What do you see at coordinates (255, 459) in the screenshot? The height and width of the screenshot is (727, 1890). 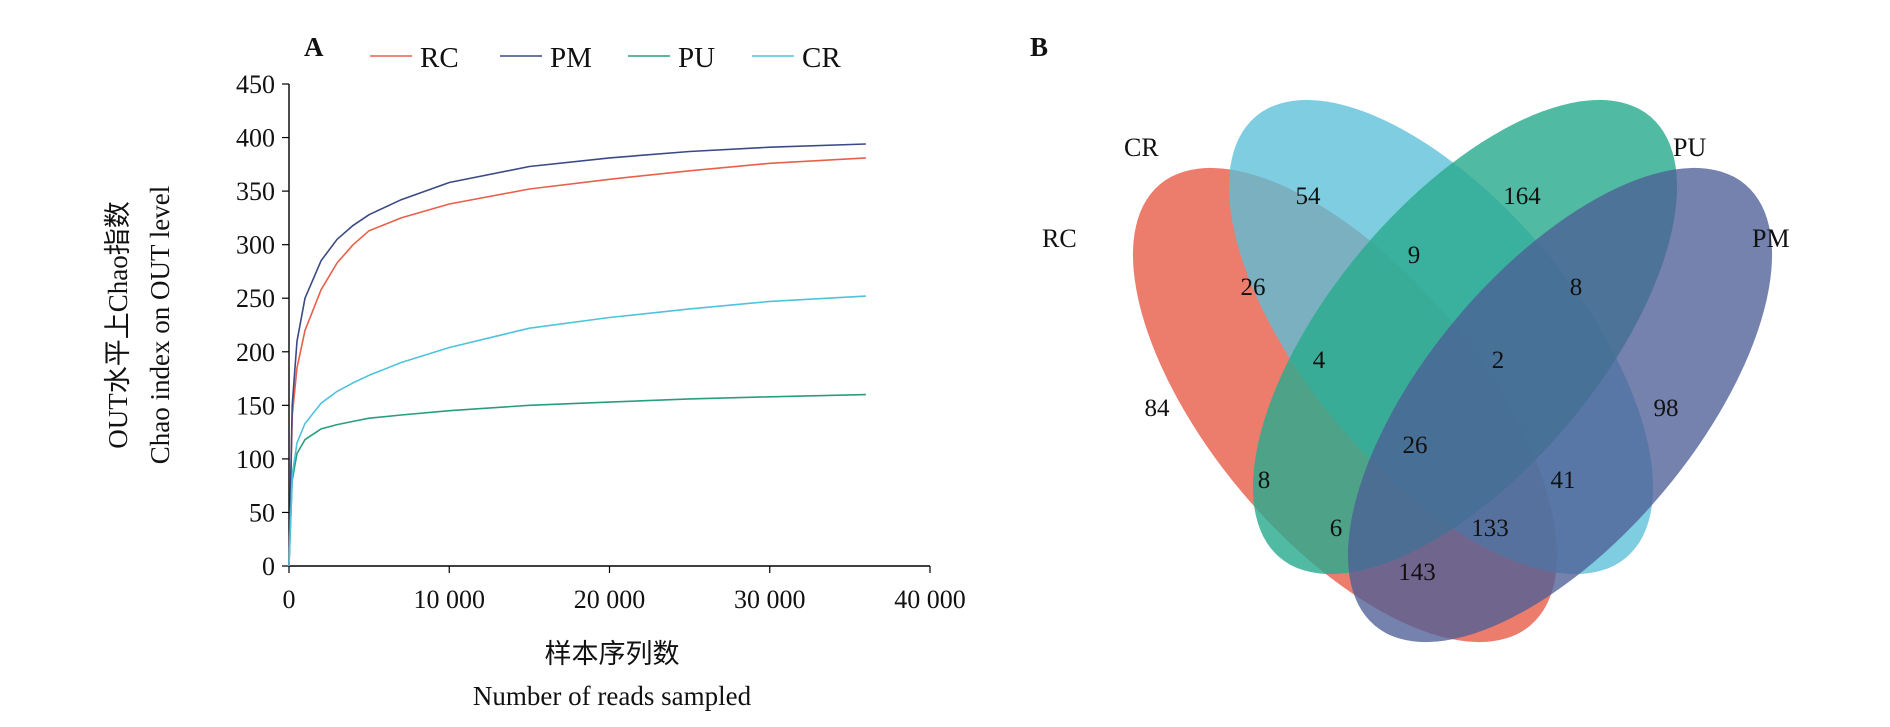 I see `y-tick-label: 100` at bounding box center [255, 459].